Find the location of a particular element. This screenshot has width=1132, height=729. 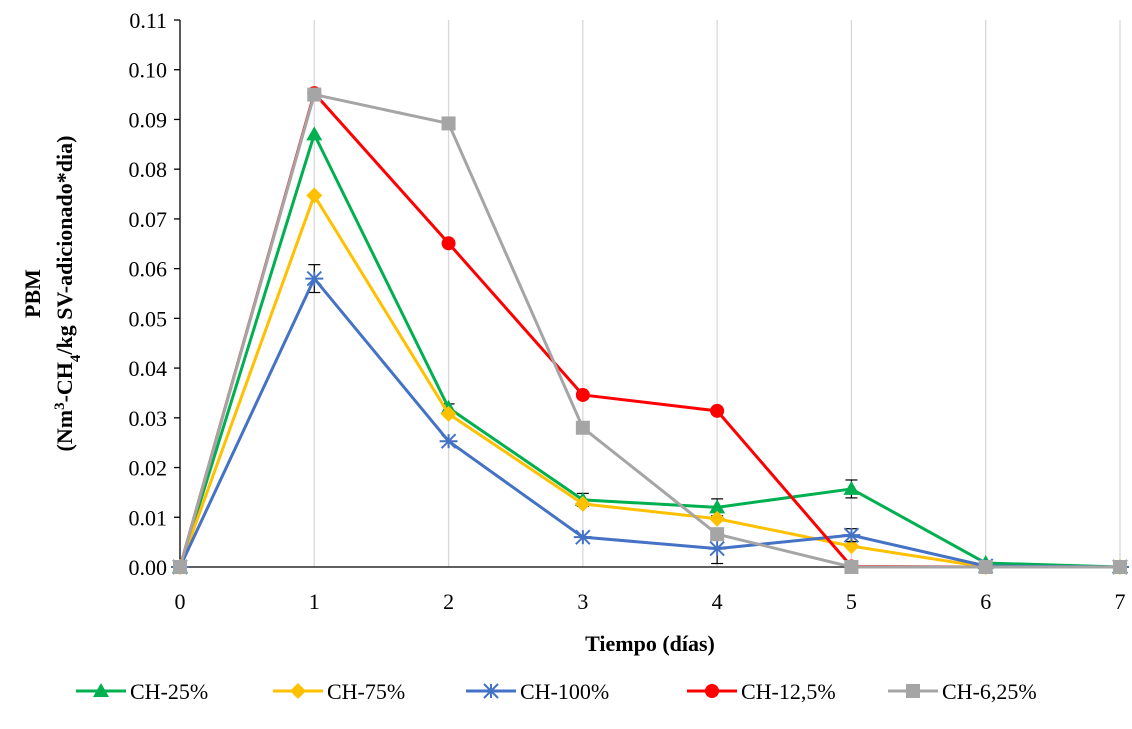

x-tick-label: 2 is located at coordinates (448, 601).